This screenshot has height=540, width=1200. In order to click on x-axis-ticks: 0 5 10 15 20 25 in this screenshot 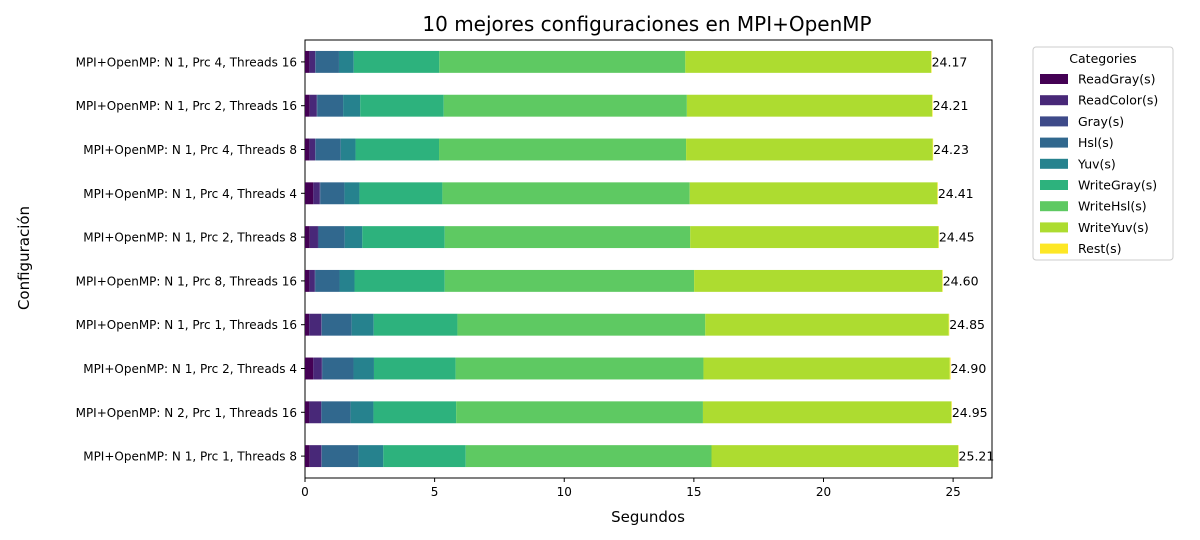, I will do `click(631, 488)`.